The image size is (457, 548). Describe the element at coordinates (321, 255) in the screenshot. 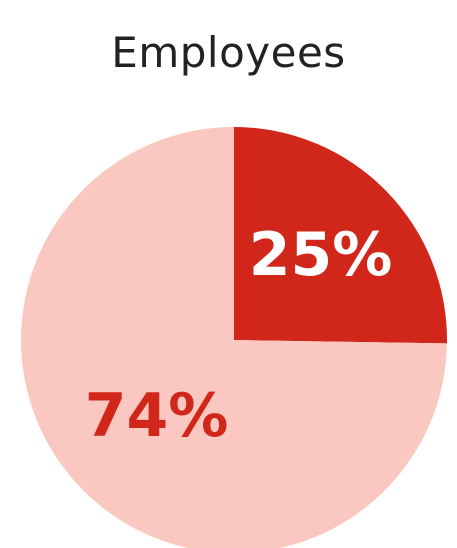

I see `slice-label-25: 25%` at that location.